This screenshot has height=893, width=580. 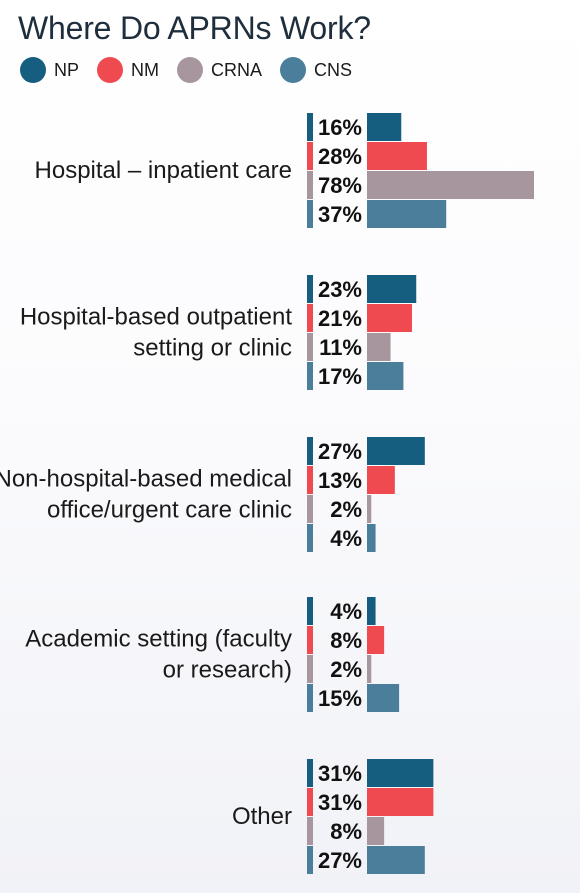 I want to click on series-strip-crna-academic-setting-faculty-or-research, so click(x=310, y=669).